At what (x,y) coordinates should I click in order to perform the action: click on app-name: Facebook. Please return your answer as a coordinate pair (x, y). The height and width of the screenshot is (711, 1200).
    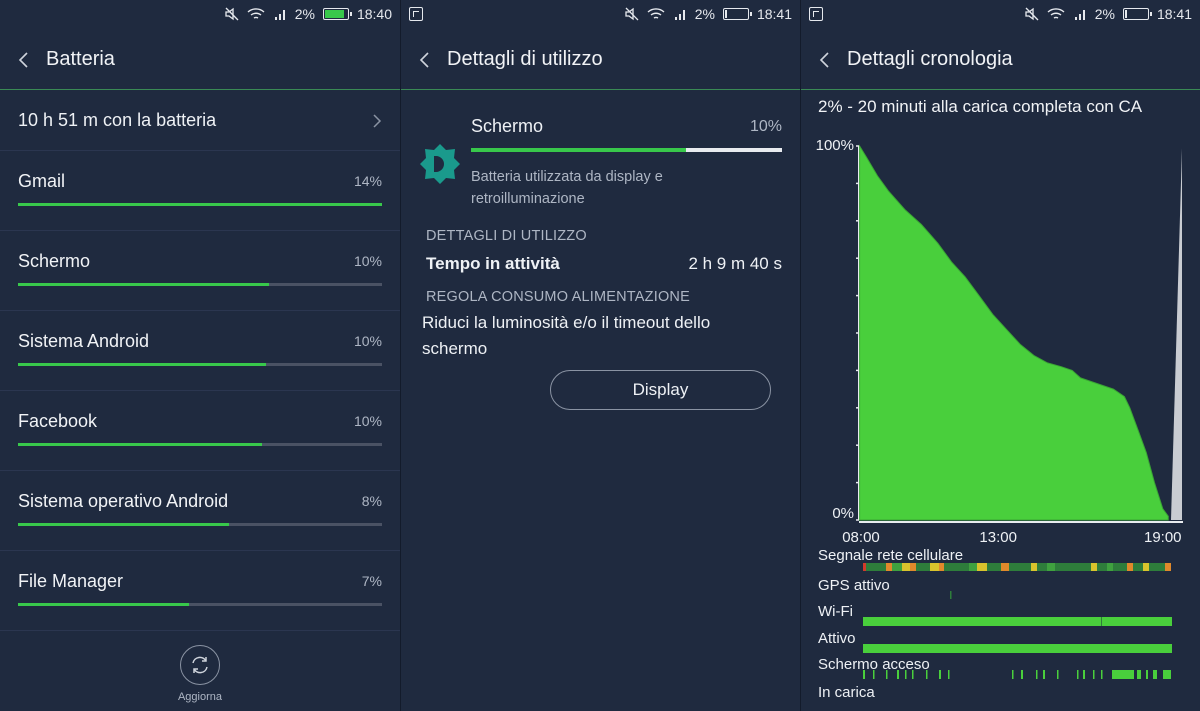
    Looking at the image, I should click on (58, 421).